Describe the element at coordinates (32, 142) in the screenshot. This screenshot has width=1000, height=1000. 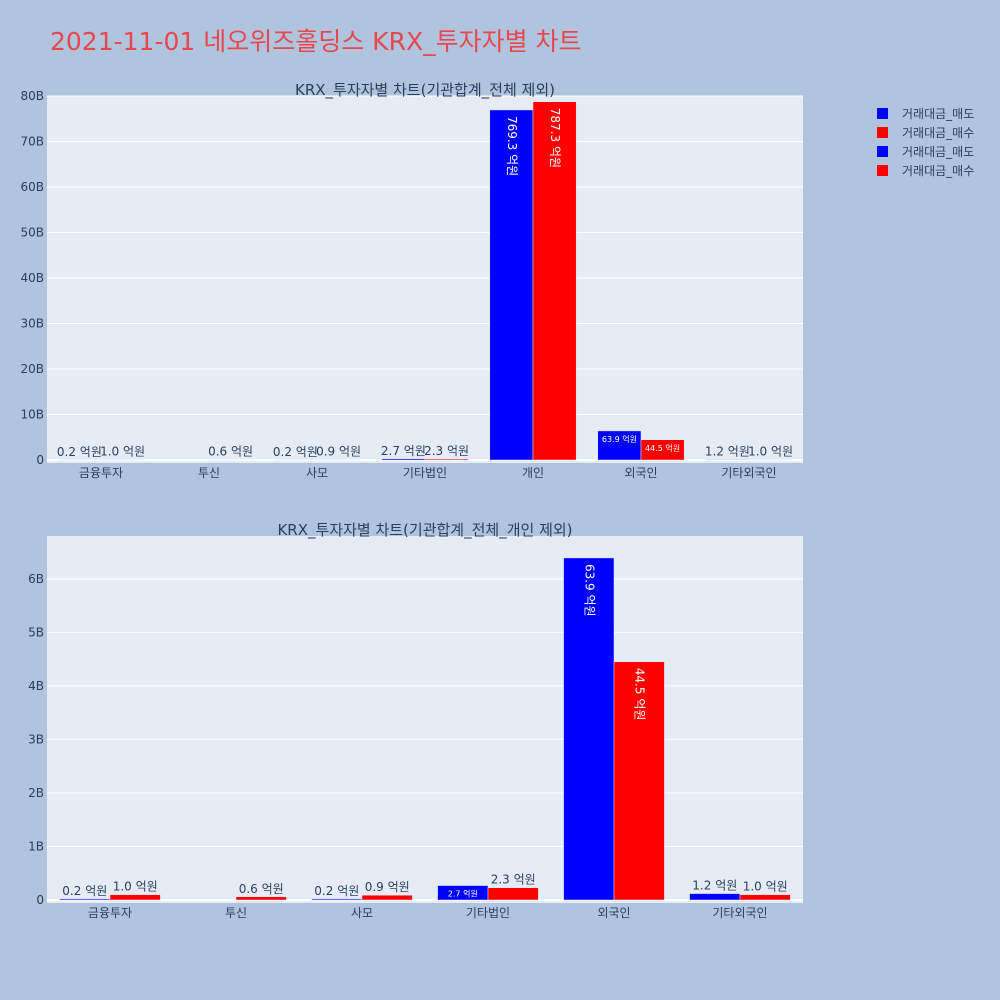
I see `y-tick-label: 70B` at that location.